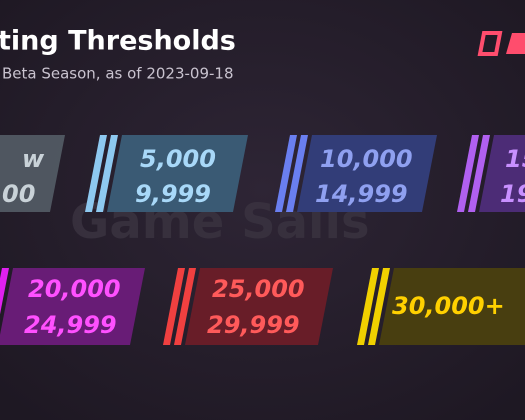 This screenshot has width=525, height=420. I want to click on tile-text: w, so click(33, 159).